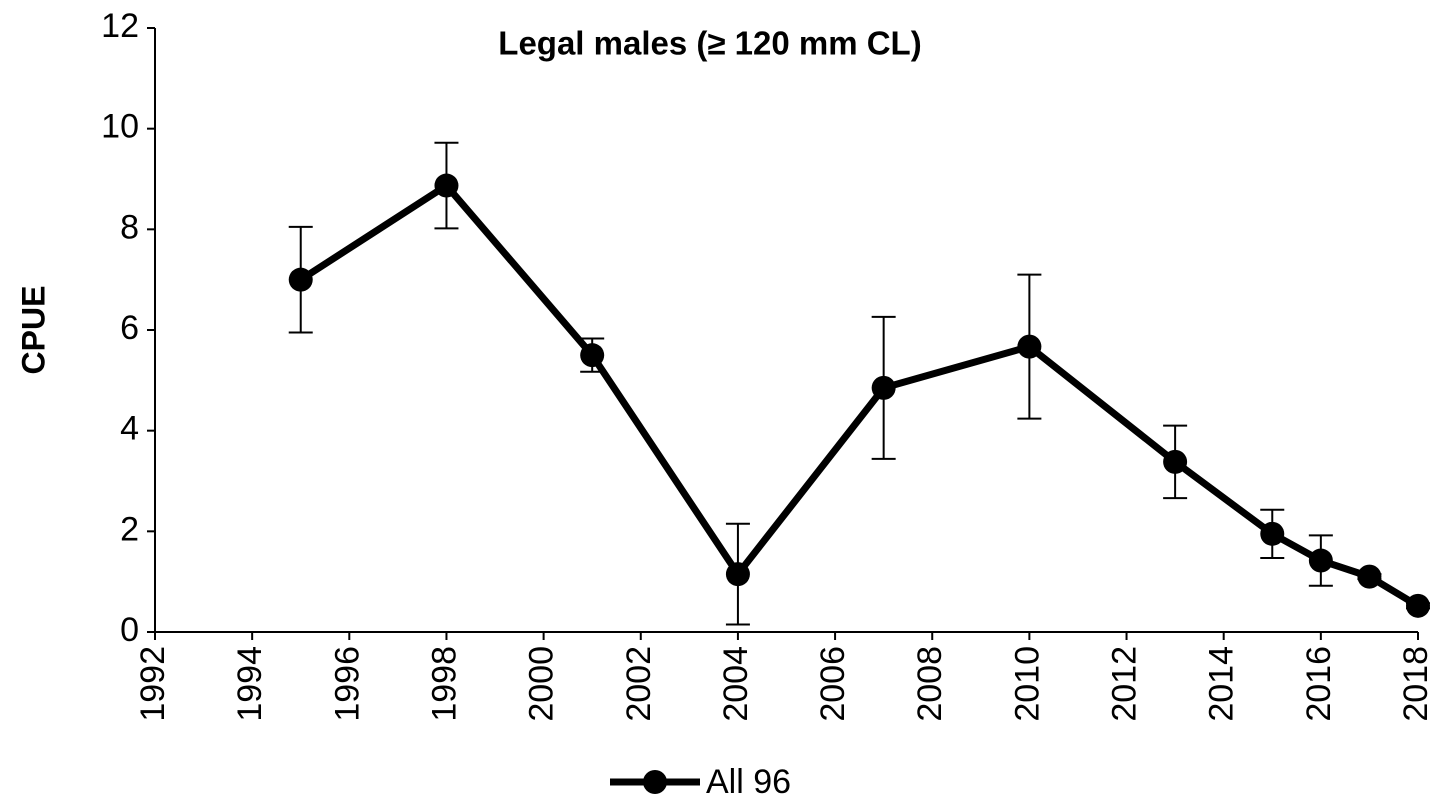  I want to click on x-tick-label: 2002, so click(639, 684).